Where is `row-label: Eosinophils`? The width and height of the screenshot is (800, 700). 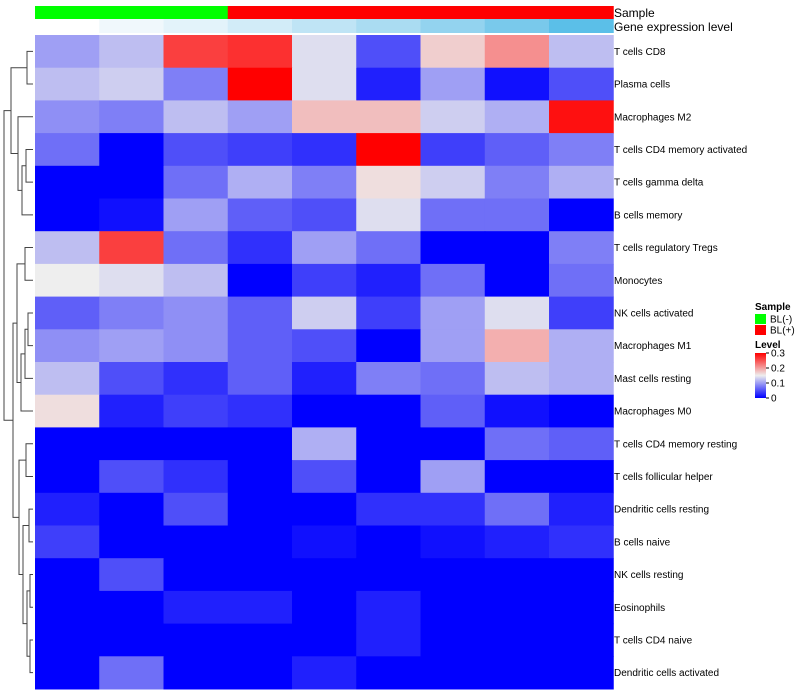 row-label: Eosinophils is located at coordinates (639, 608).